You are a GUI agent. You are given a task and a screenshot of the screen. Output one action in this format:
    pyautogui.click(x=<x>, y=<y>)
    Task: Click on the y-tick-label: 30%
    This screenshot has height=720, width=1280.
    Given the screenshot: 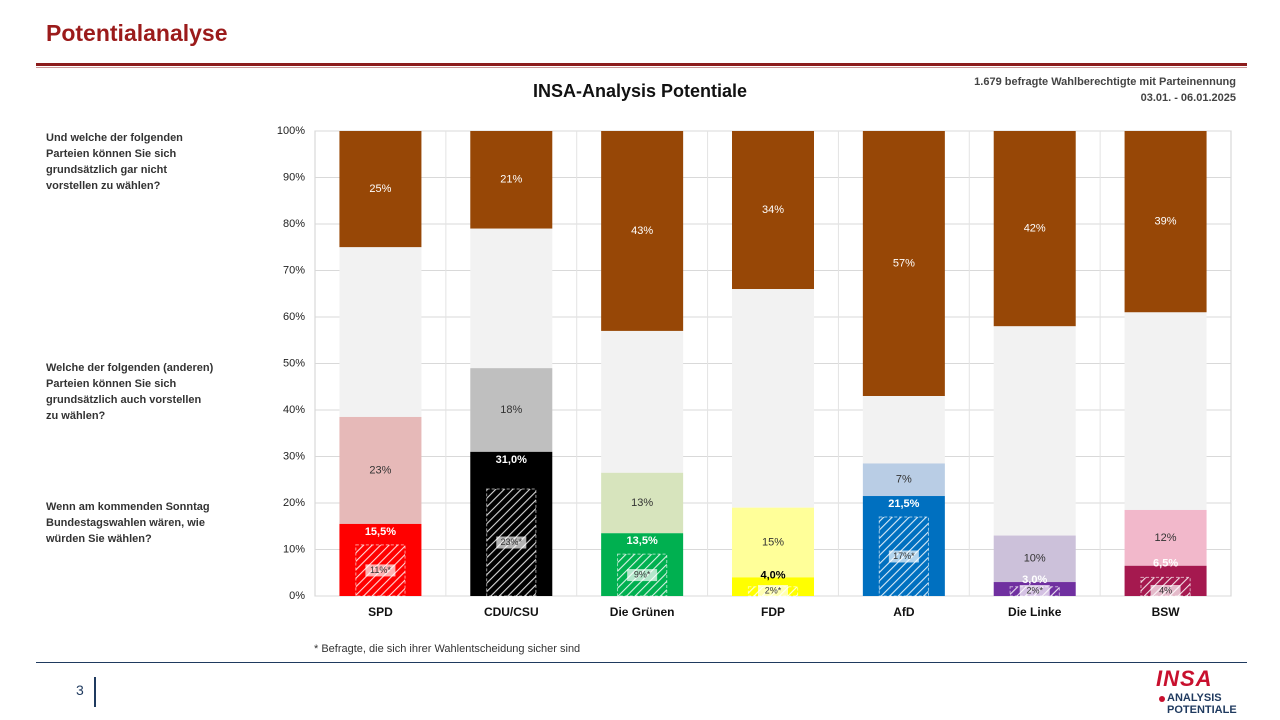 What is the action you would take?
    pyautogui.click(x=294, y=456)
    